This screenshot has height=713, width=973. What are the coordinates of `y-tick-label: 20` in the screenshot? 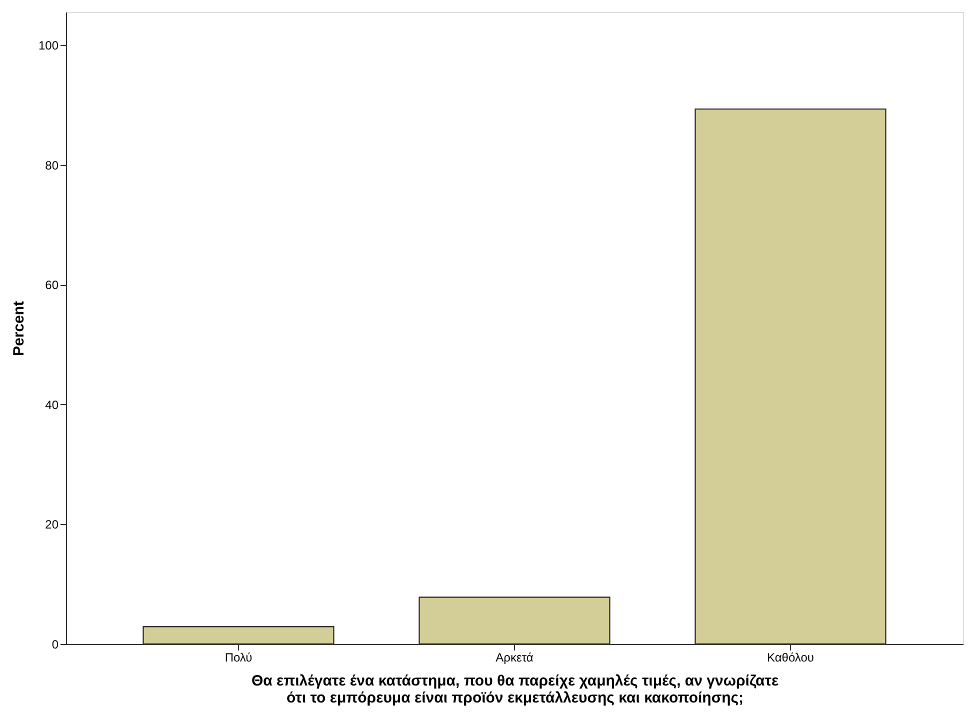 It's located at (52, 525).